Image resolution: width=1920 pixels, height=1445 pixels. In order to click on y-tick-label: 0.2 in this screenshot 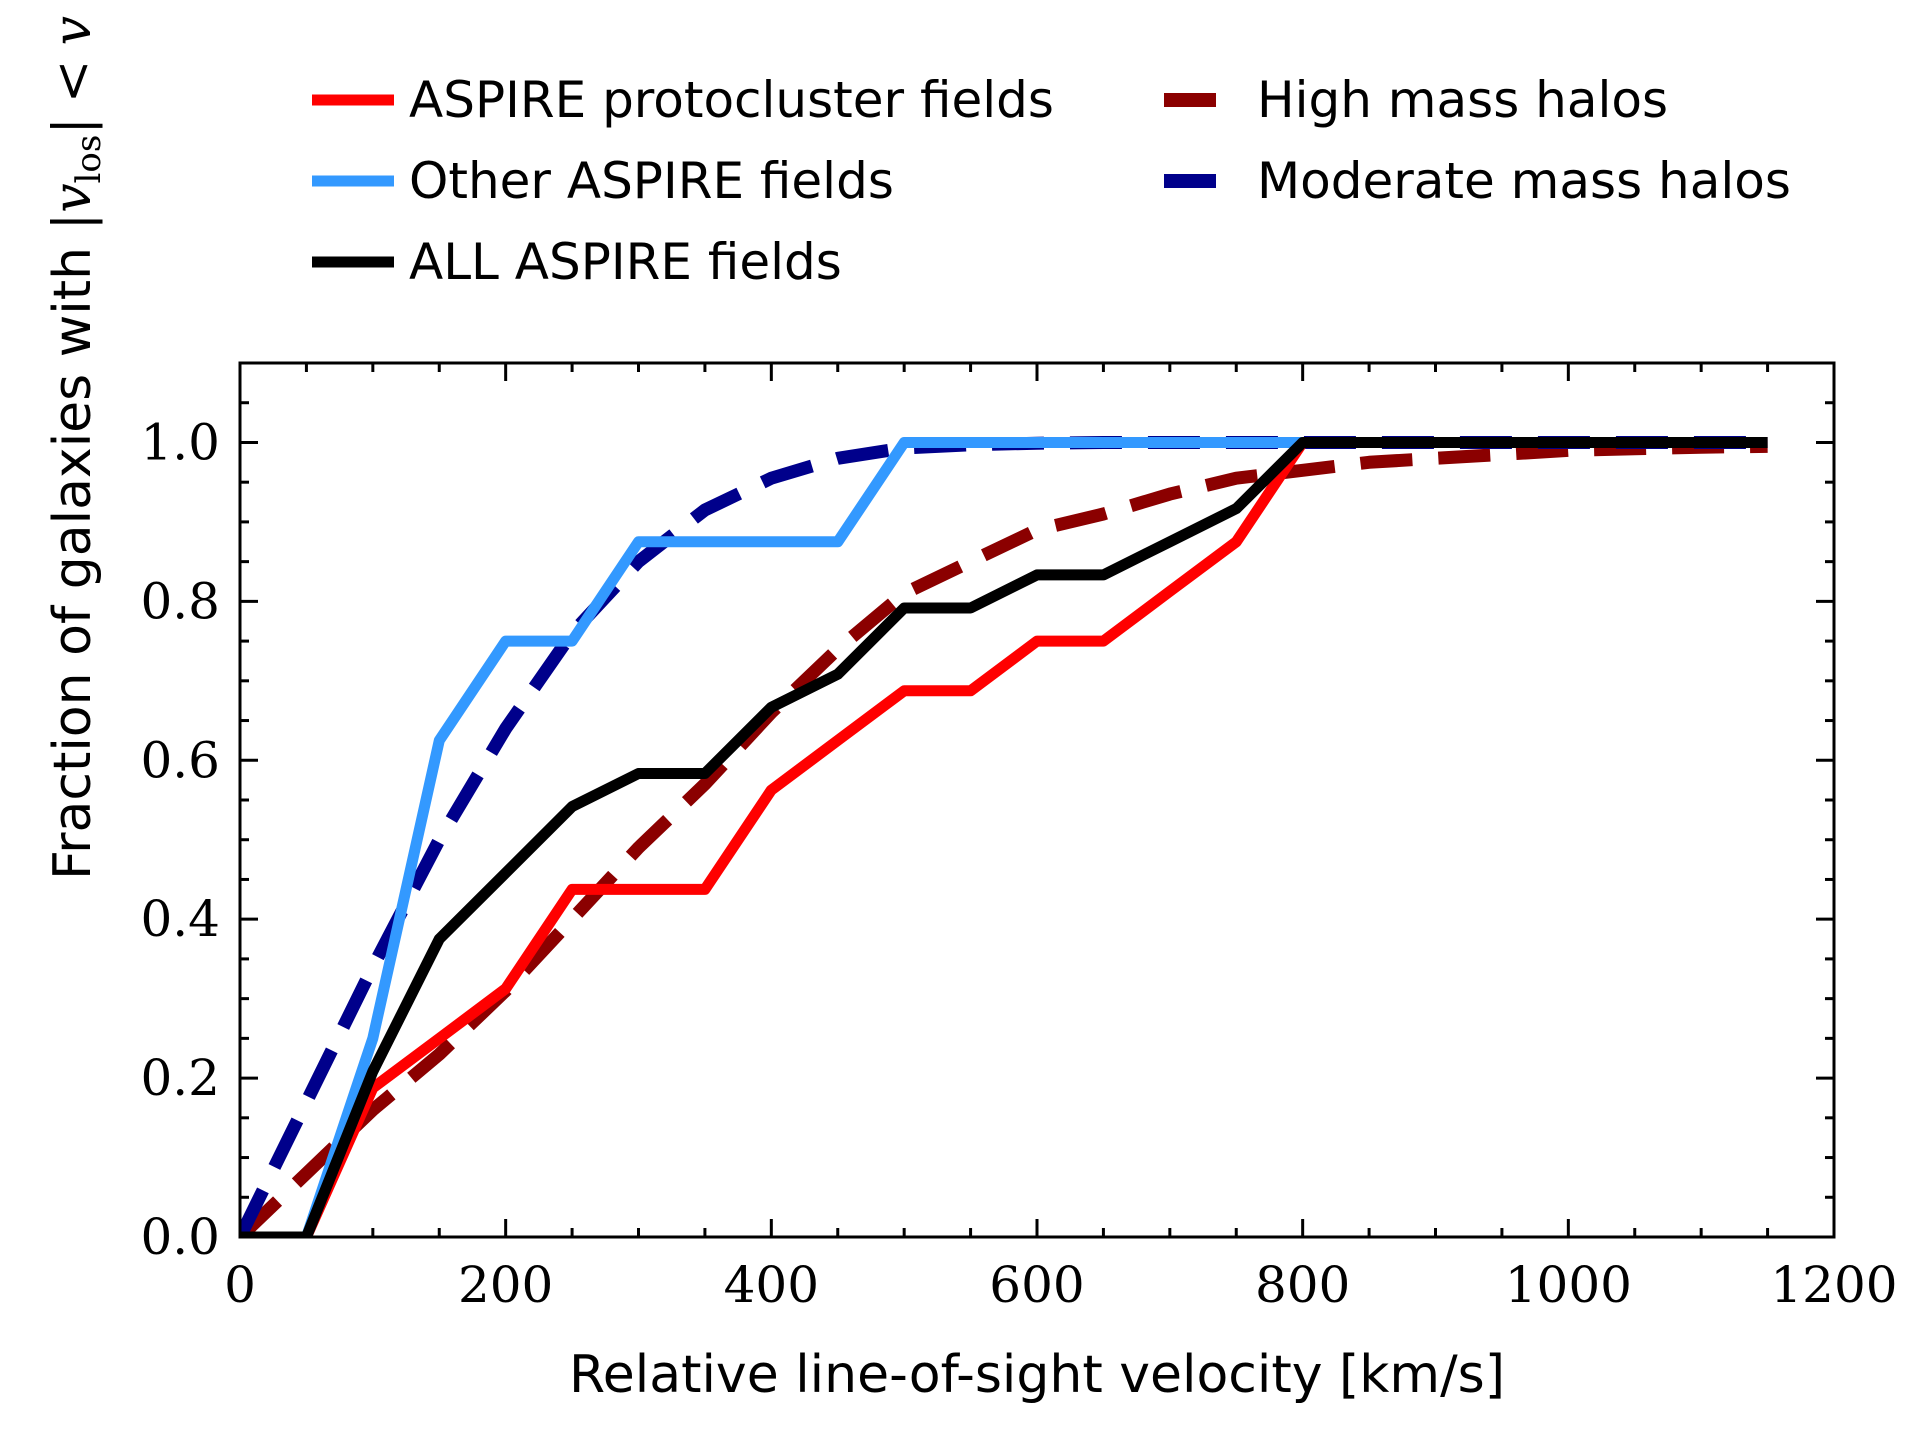, I will do `click(180, 1078)`.